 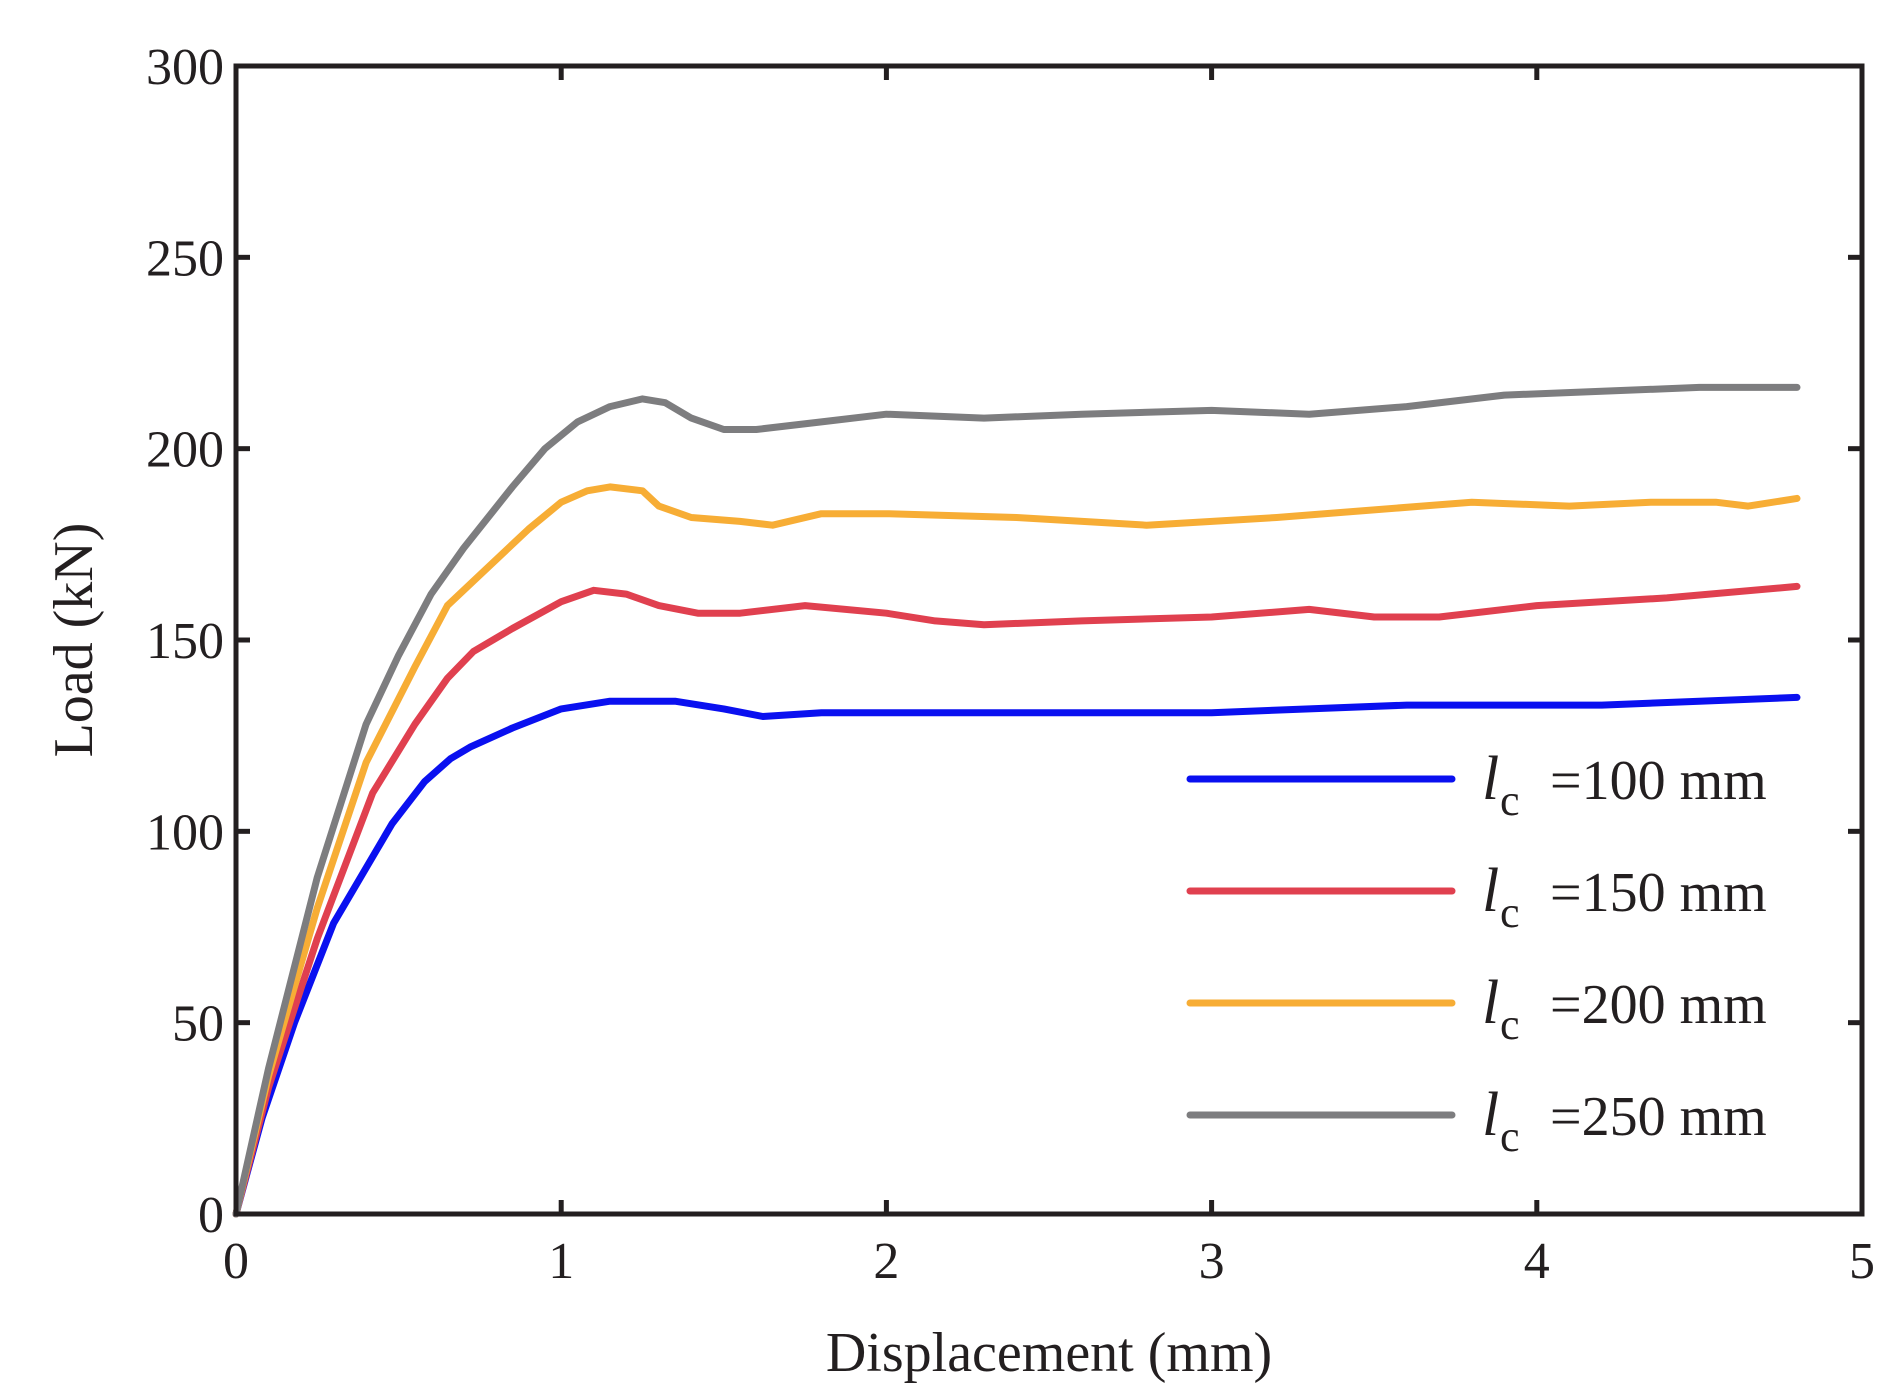 I want to click on legend-label-1: =150 mm, so click(x=1658, y=893).